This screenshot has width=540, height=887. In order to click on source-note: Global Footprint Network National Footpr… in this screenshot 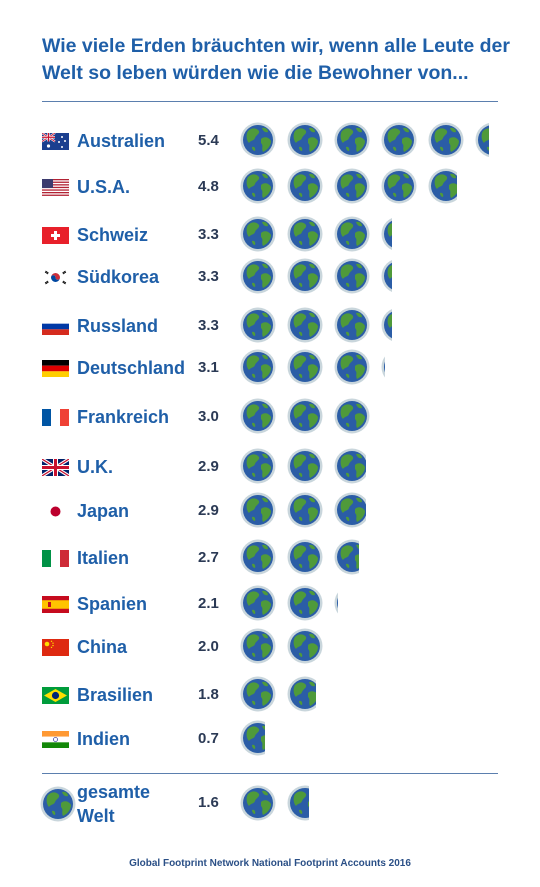, I will do `click(270, 863)`.